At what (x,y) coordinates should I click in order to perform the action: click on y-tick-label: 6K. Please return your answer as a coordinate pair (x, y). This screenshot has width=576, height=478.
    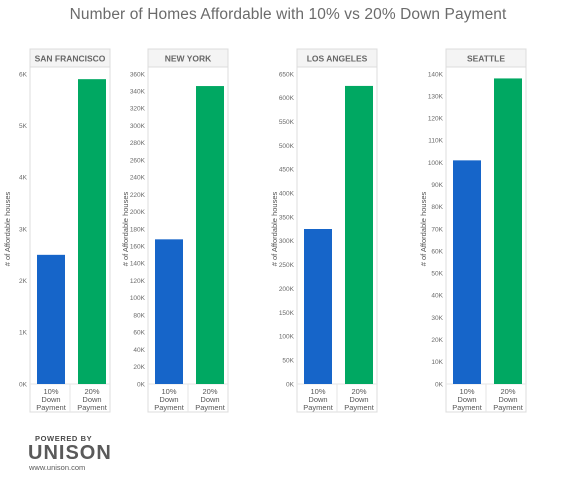
    Looking at the image, I should click on (23, 74).